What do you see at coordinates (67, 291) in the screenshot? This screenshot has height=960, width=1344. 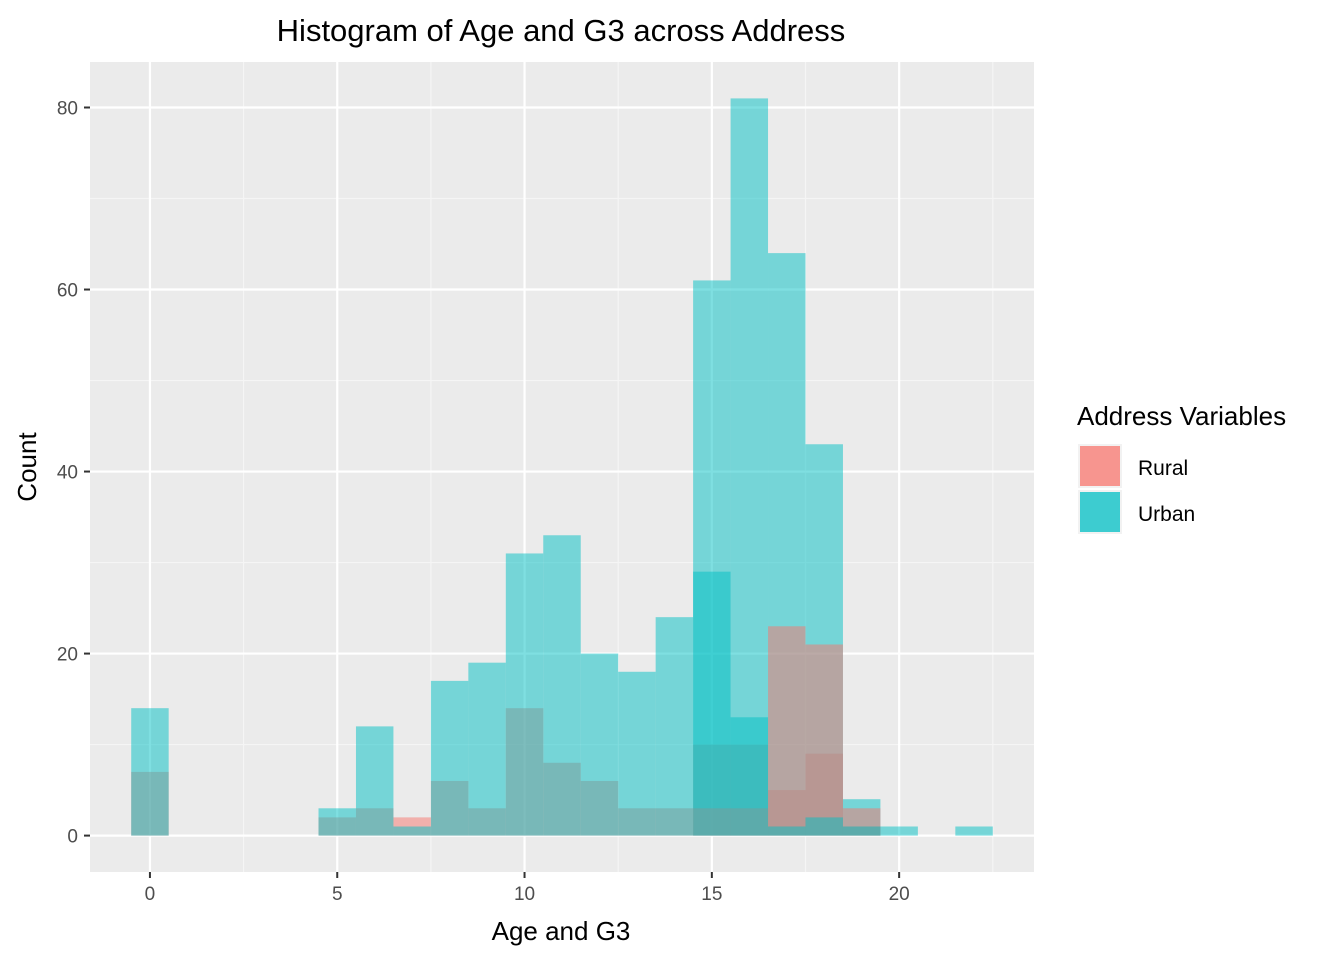 I see `y-tick-label: 60` at bounding box center [67, 291].